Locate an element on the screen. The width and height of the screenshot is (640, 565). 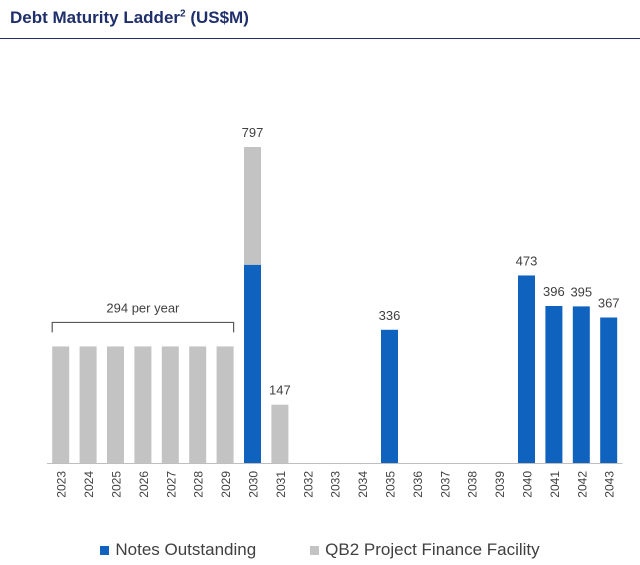
bar-qb2-project-finance-facility-2028 is located at coordinates (198, 404).